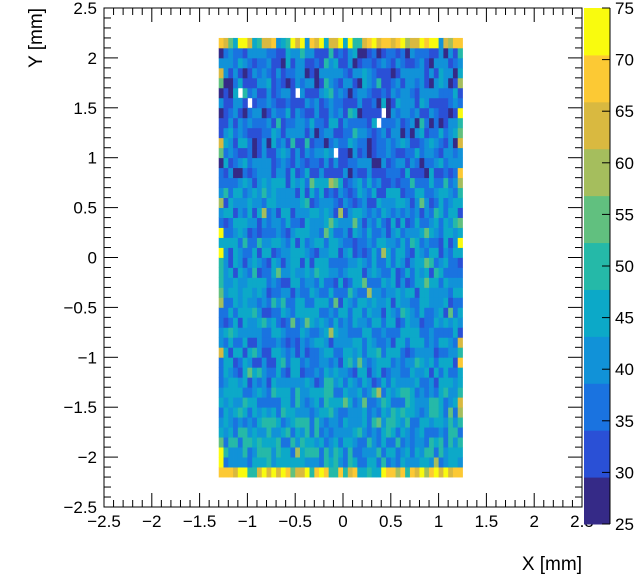 This screenshot has height=578, width=641. What do you see at coordinates (295, 521) in the screenshot?
I see `x-tick-label: −0.5` at bounding box center [295, 521].